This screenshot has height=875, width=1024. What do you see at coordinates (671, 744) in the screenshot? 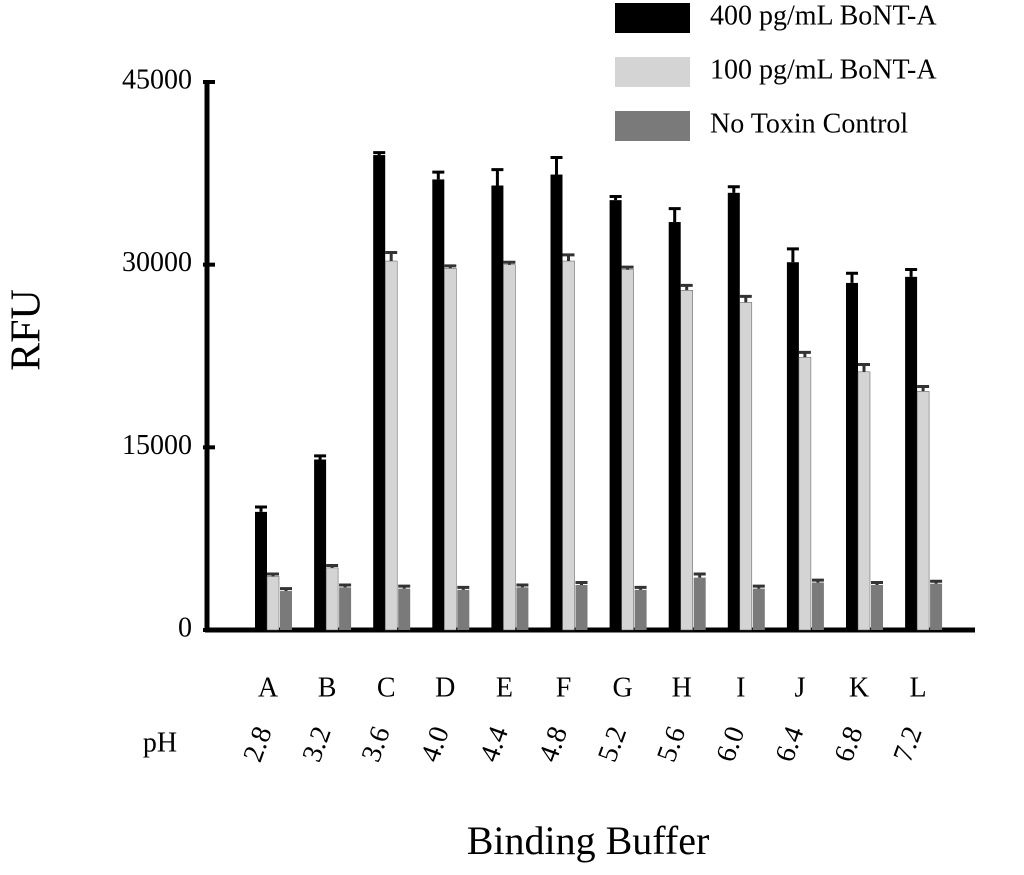
I see `ph-value: 5.6` at bounding box center [671, 744].